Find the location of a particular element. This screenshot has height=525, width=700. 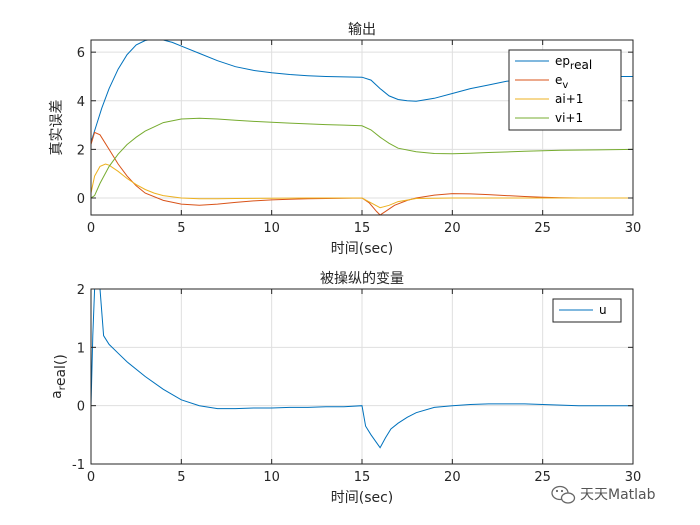

legend: u is located at coordinates (587, 310).